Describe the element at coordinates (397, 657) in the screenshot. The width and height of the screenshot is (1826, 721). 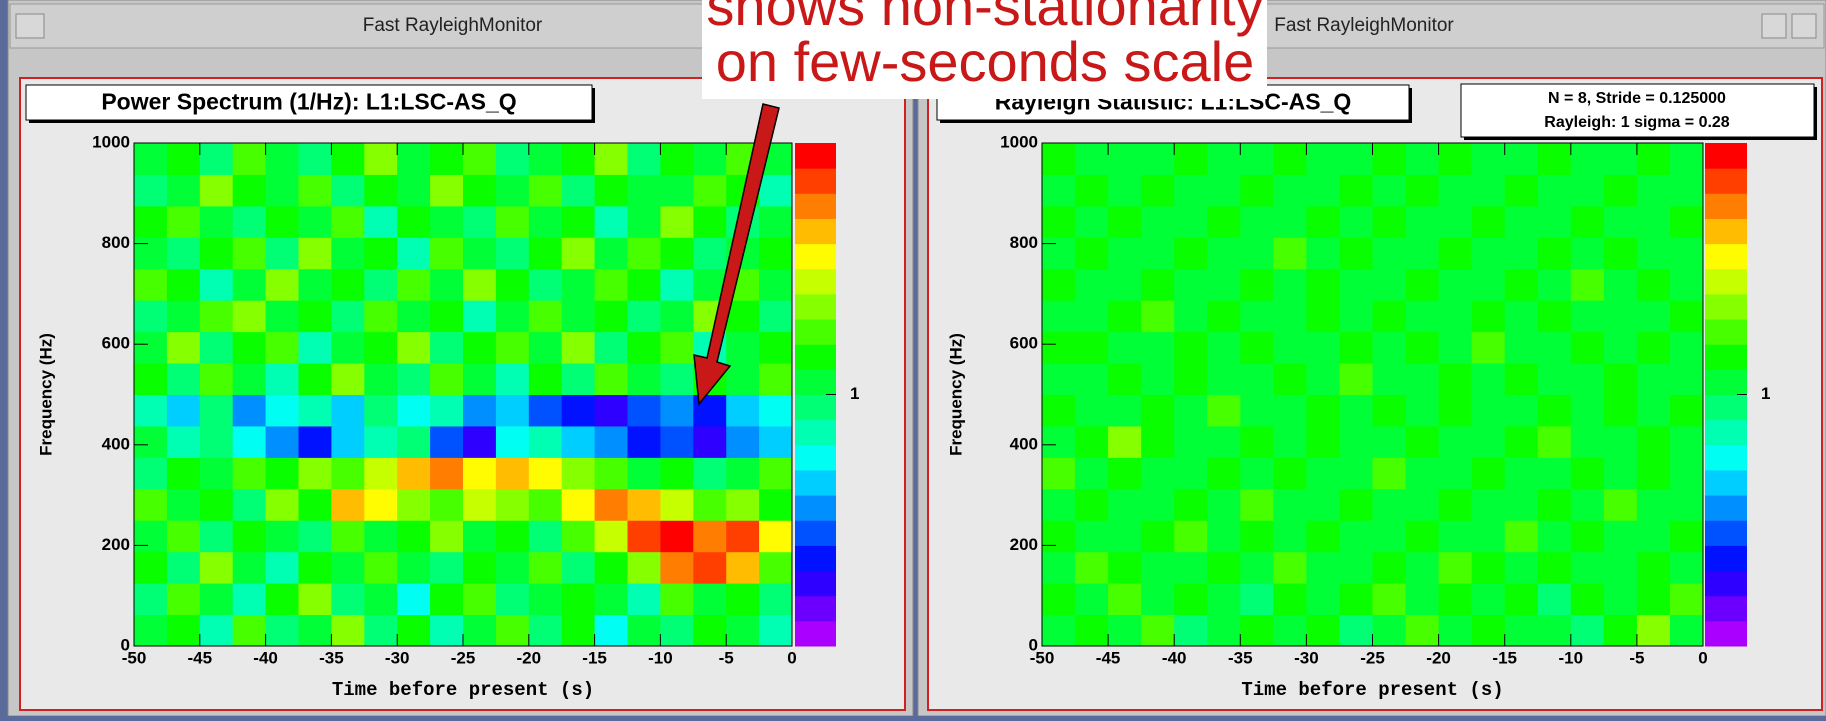
I see `x-tick-label: -30` at that location.